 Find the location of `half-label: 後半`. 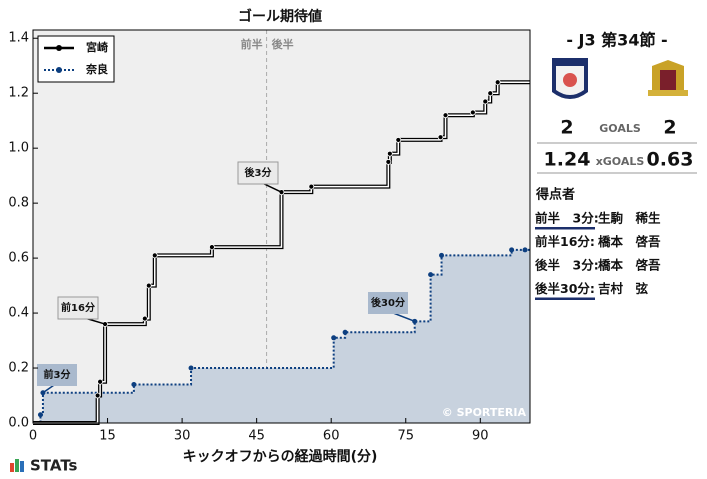

half-label: 後半 is located at coordinates (283, 44).